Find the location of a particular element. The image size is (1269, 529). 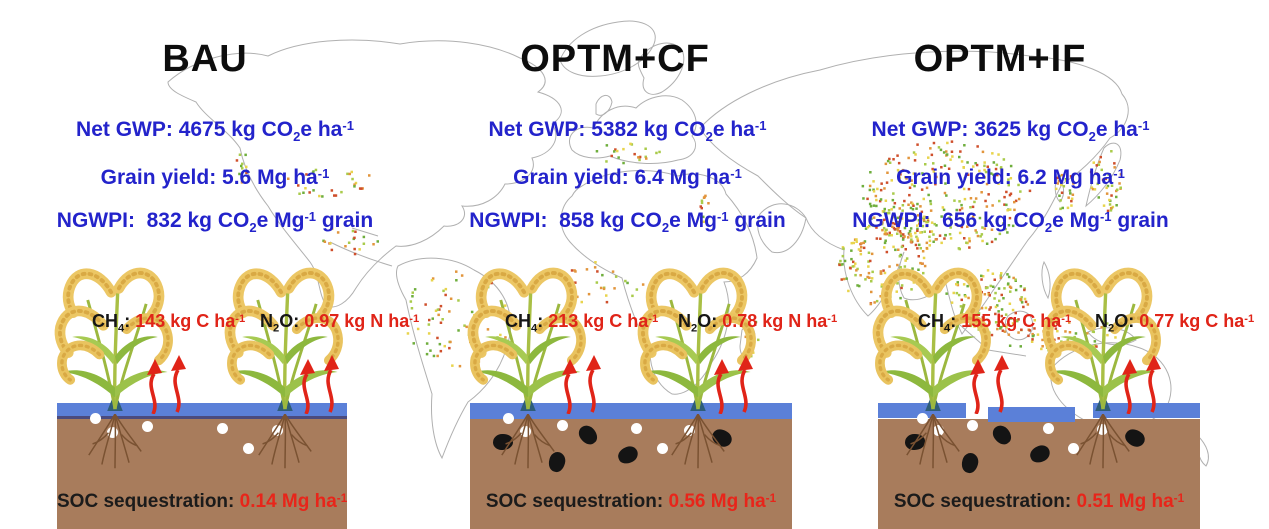

roots-illustration is located at coordinates (528, 443).